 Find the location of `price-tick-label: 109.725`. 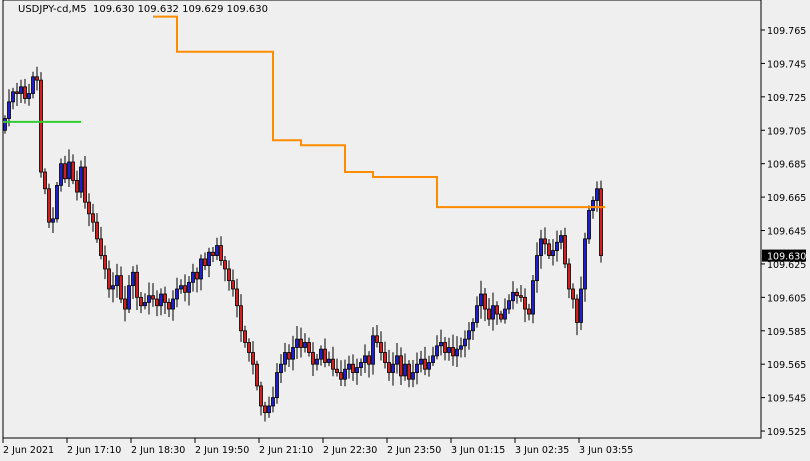

price-tick-label: 109.725 is located at coordinates (786, 98).